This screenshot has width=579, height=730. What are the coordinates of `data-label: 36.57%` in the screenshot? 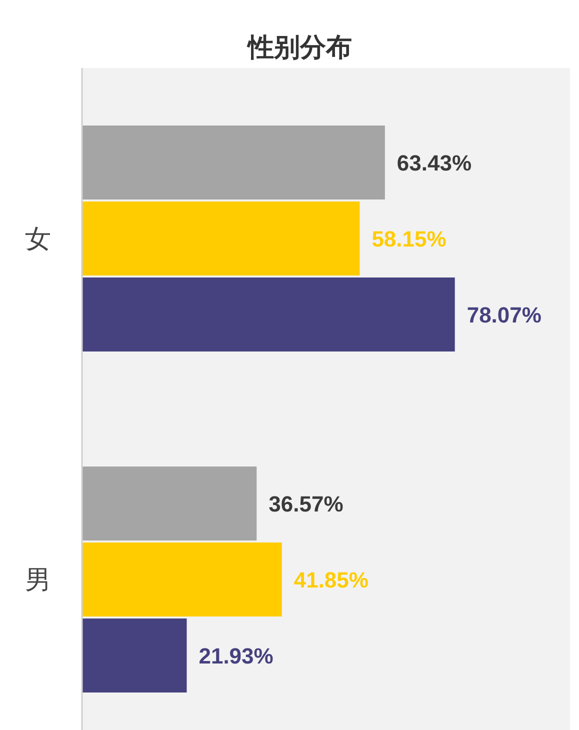 It's located at (306, 504).